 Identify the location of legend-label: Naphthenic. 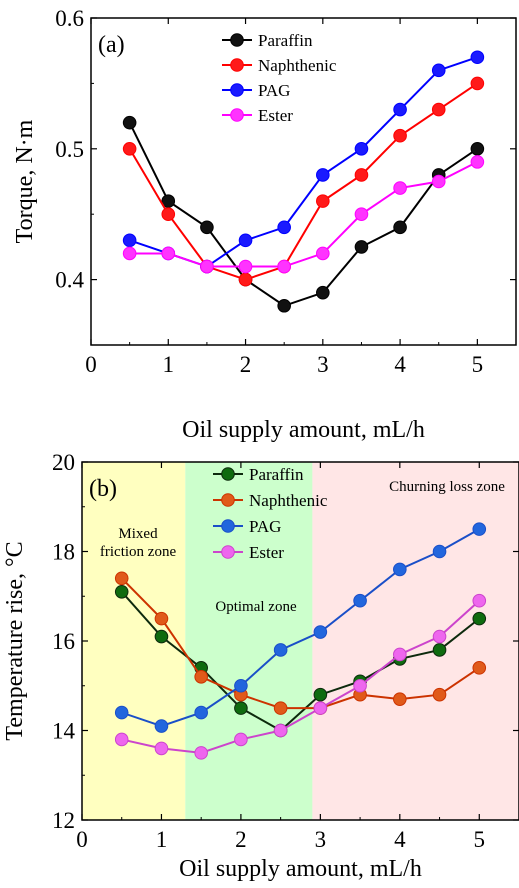
(288, 500).